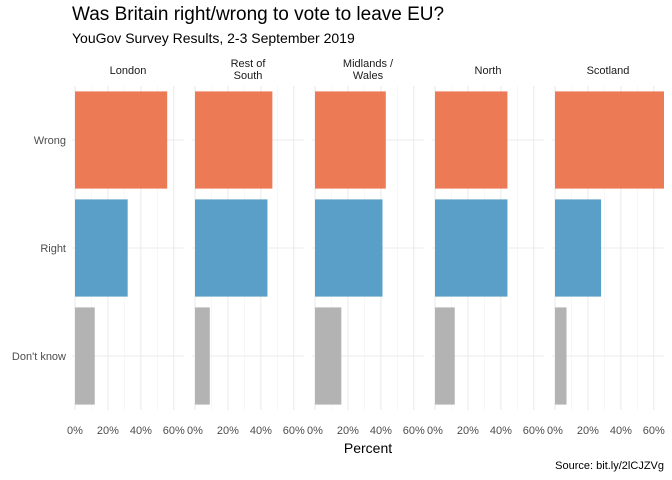  What do you see at coordinates (488, 71) in the screenshot?
I see `facet-label: North` at bounding box center [488, 71].